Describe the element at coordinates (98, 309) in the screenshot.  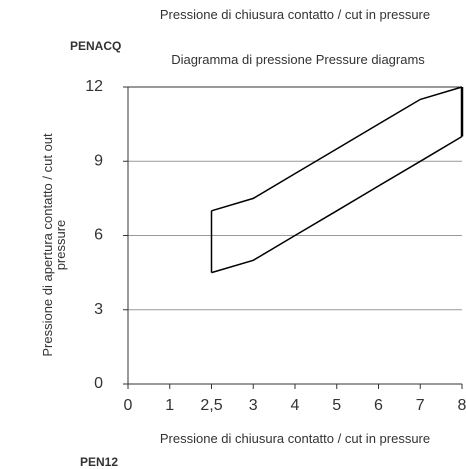
I see `y-tick-label: 3` at that location.